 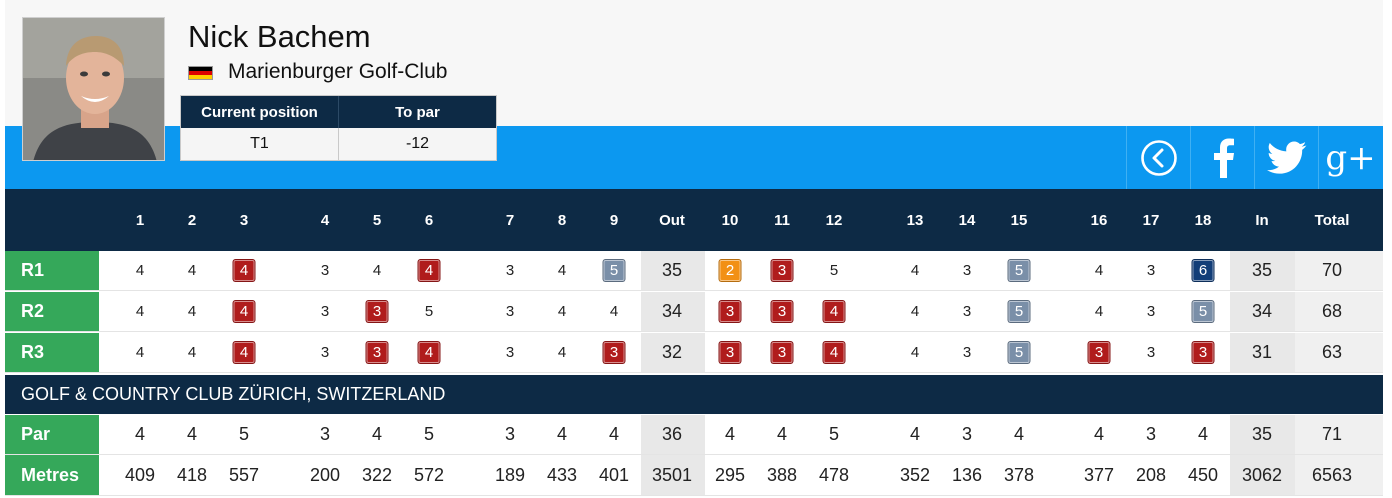 I want to click on round-total: 34, so click(x=1262, y=311).